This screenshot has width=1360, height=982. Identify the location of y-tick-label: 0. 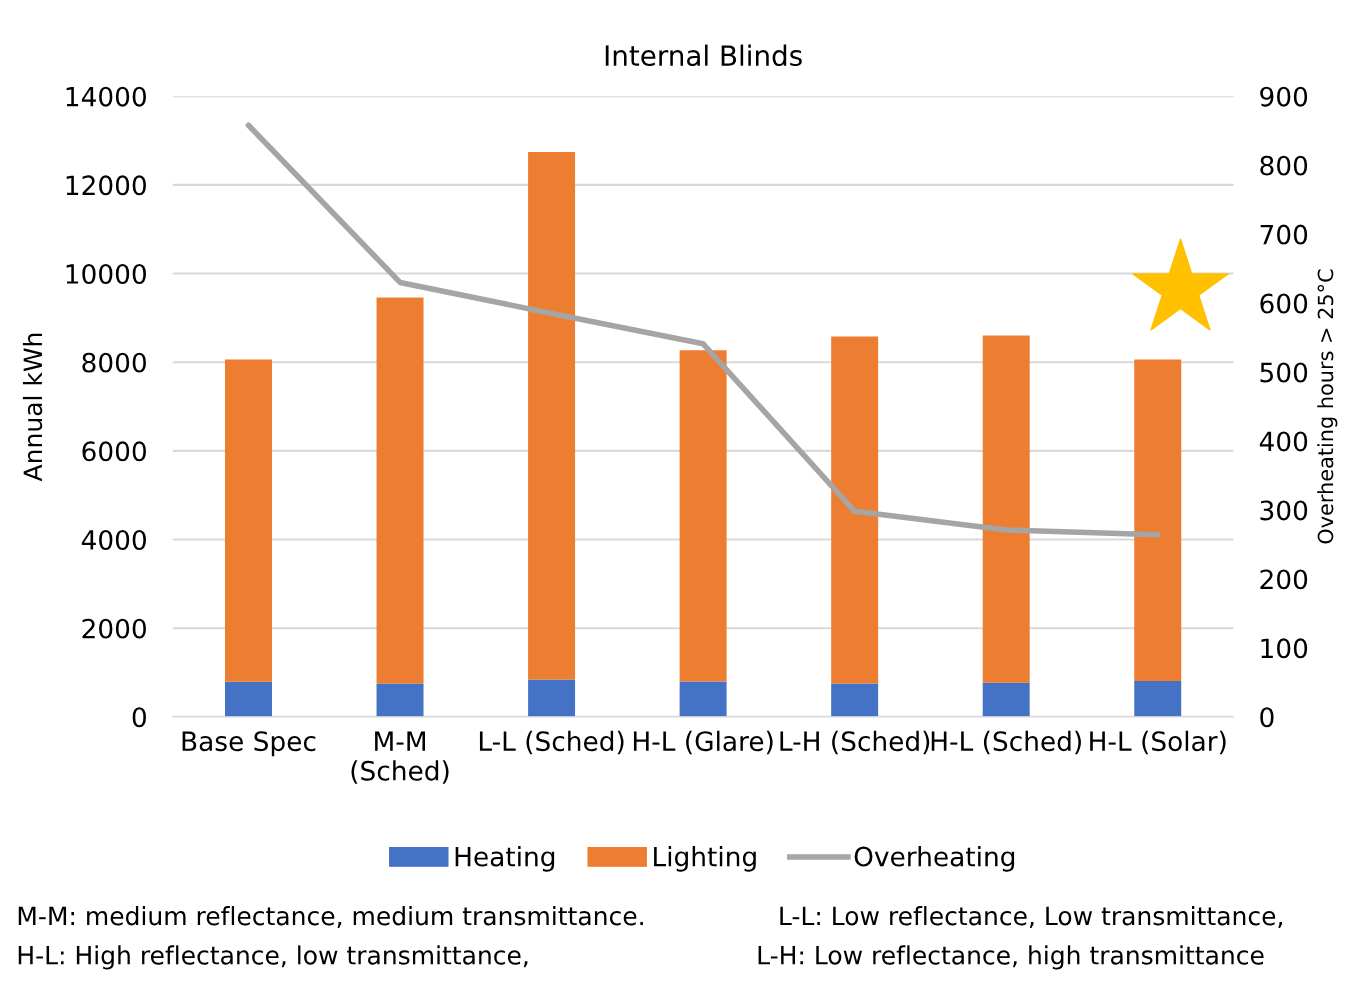
(139, 717).